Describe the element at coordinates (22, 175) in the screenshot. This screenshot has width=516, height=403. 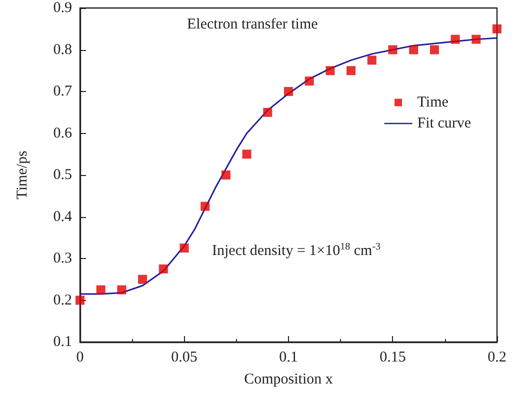
I see `y-axis-title: Time/ps` at that location.